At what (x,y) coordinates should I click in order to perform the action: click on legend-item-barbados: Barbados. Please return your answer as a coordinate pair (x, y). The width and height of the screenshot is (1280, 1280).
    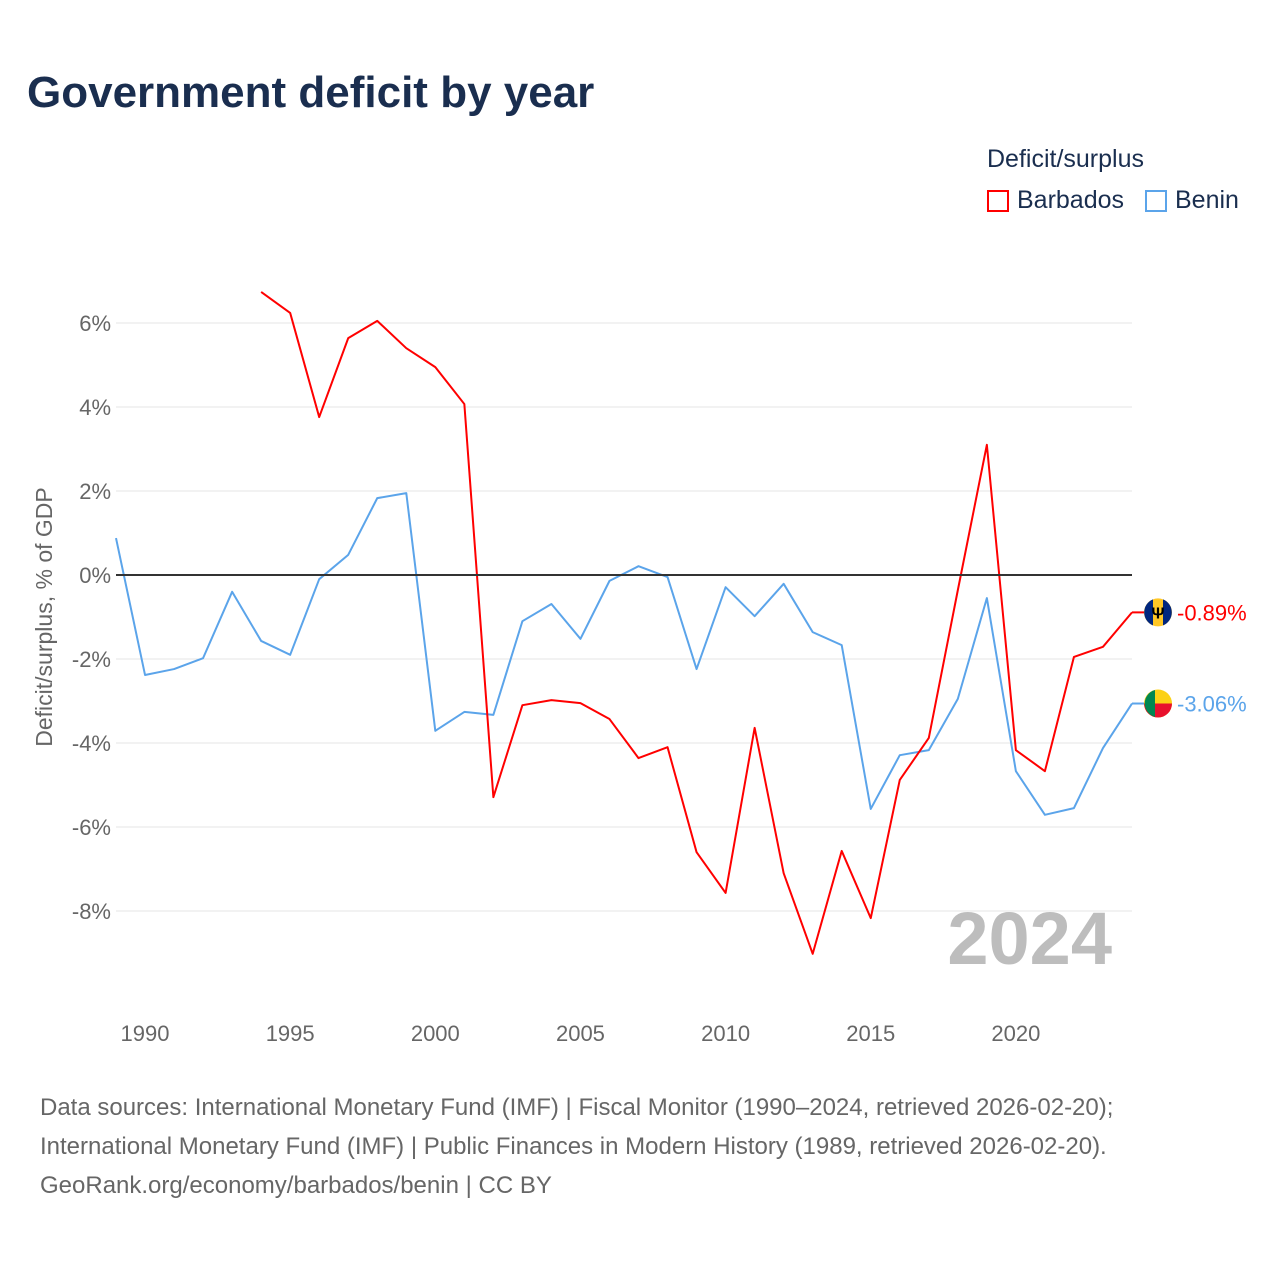
    Looking at the image, I should click on (1055, 200).